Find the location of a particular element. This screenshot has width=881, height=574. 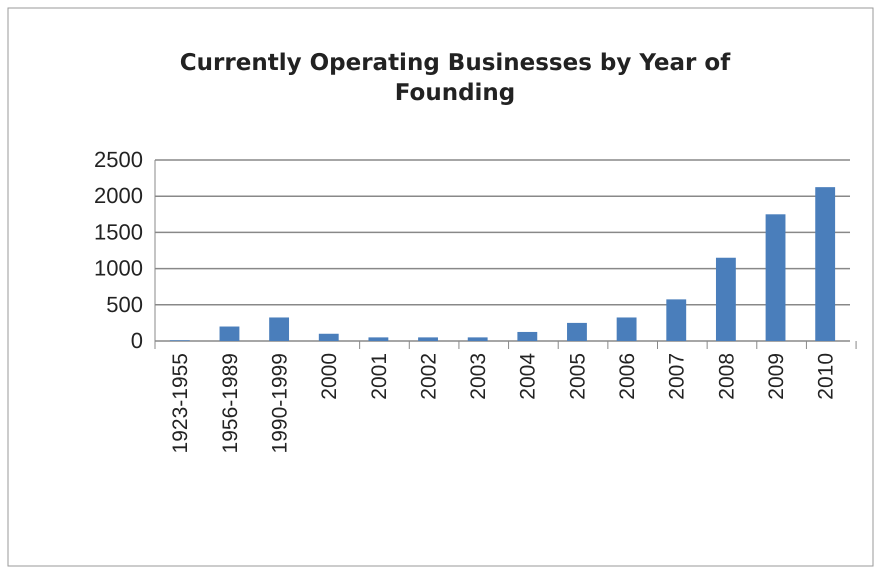

x-tick-label: 2001 is located at coordinates (379, 376).